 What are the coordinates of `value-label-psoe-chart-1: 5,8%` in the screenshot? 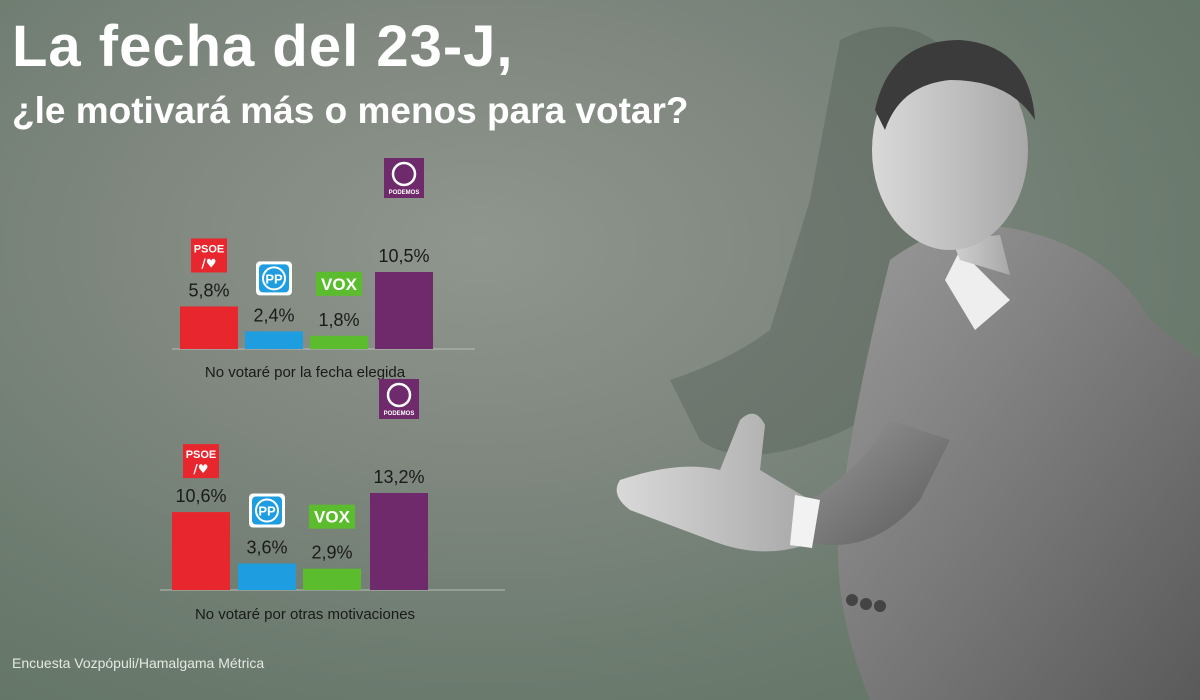 It's located at (208, 290).